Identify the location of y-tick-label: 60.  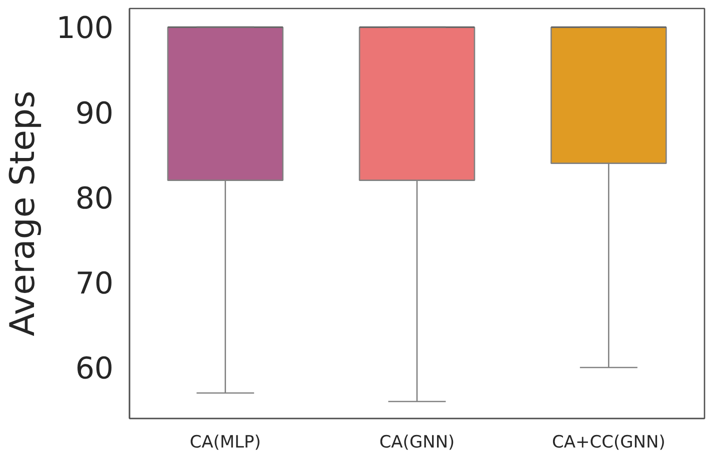
(94, 368).